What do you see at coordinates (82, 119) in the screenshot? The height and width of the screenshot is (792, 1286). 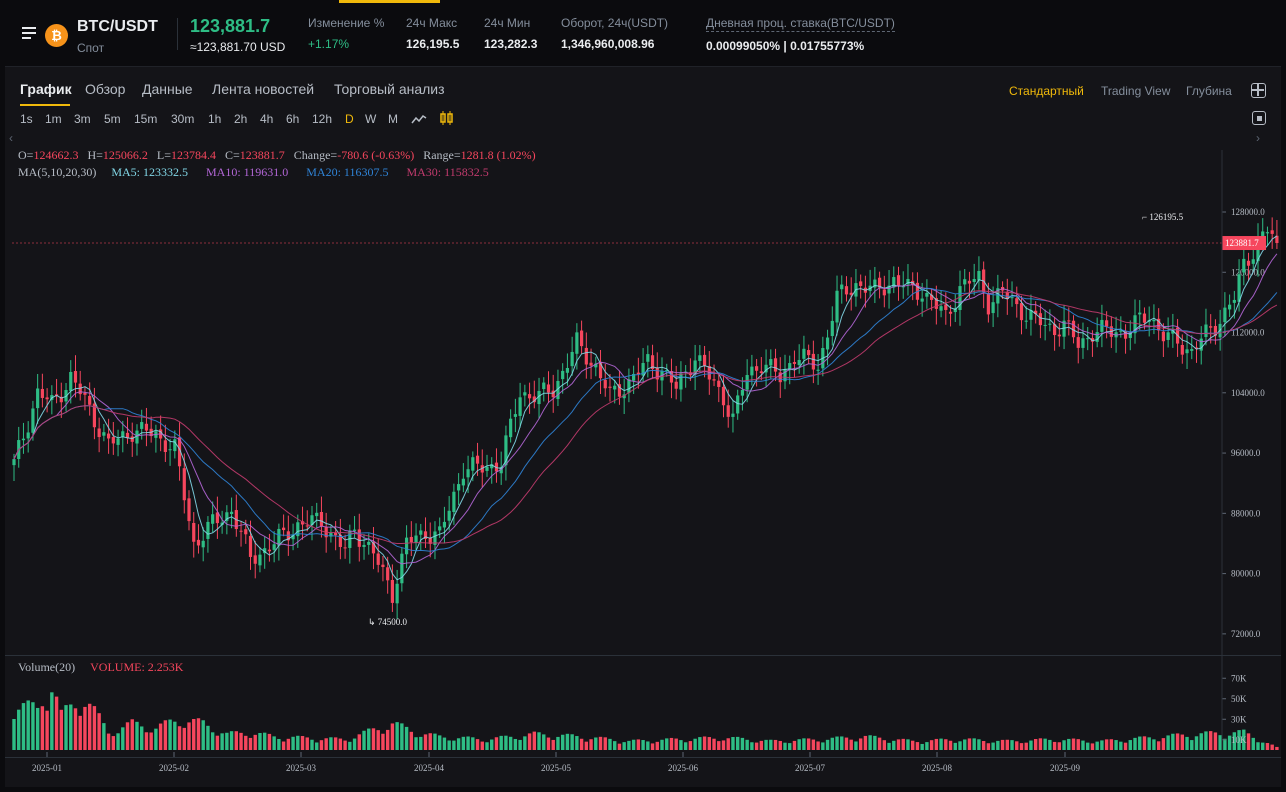 I see `interval-3m: 3m` at bounding box center [82, 119].